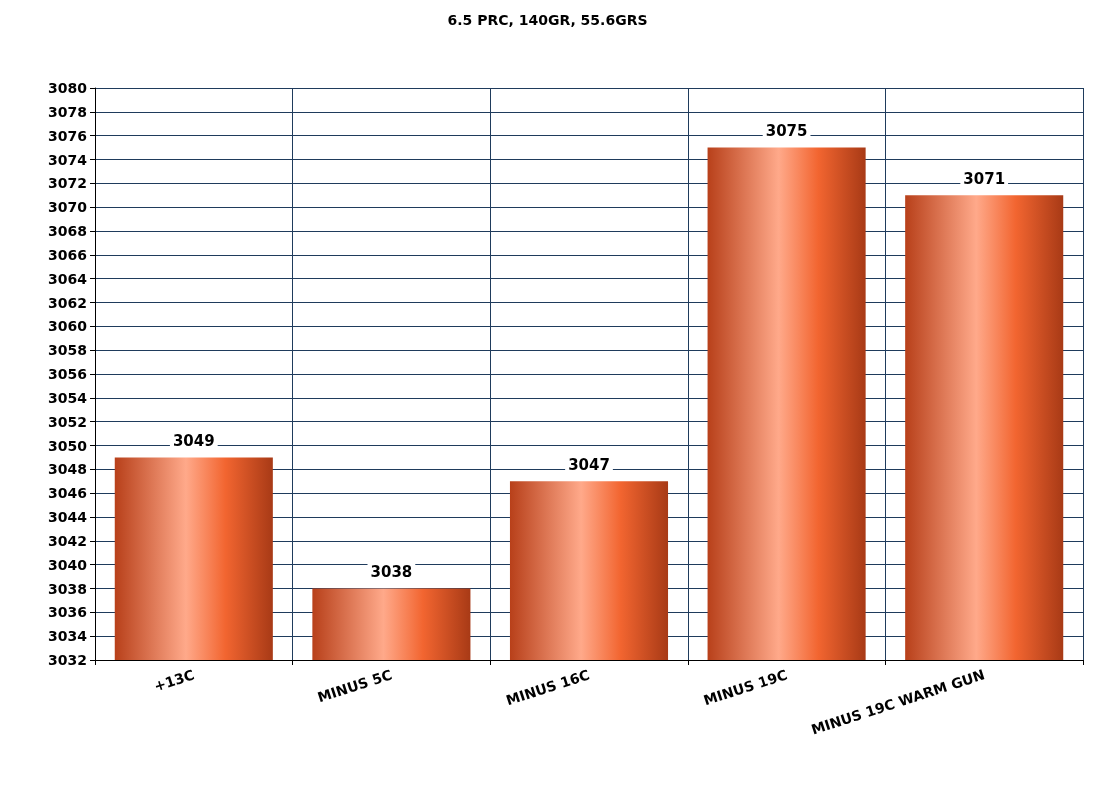 This screenshot has height=805, width=1095. I want to click on y-tick-label: 3032, so click(67, 660).